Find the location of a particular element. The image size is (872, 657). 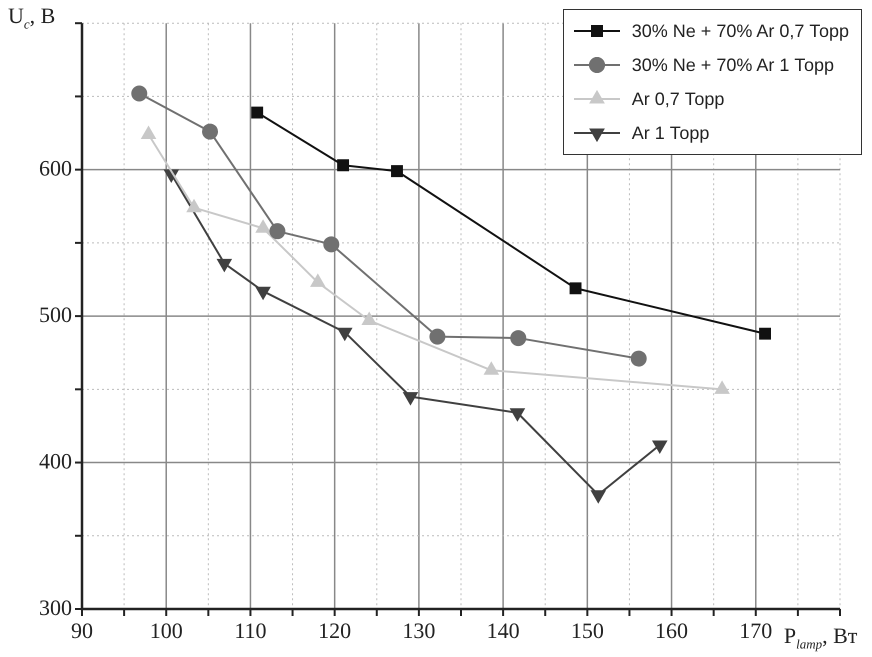

y-tick-label: 600 is located at coordinates (55, 167).